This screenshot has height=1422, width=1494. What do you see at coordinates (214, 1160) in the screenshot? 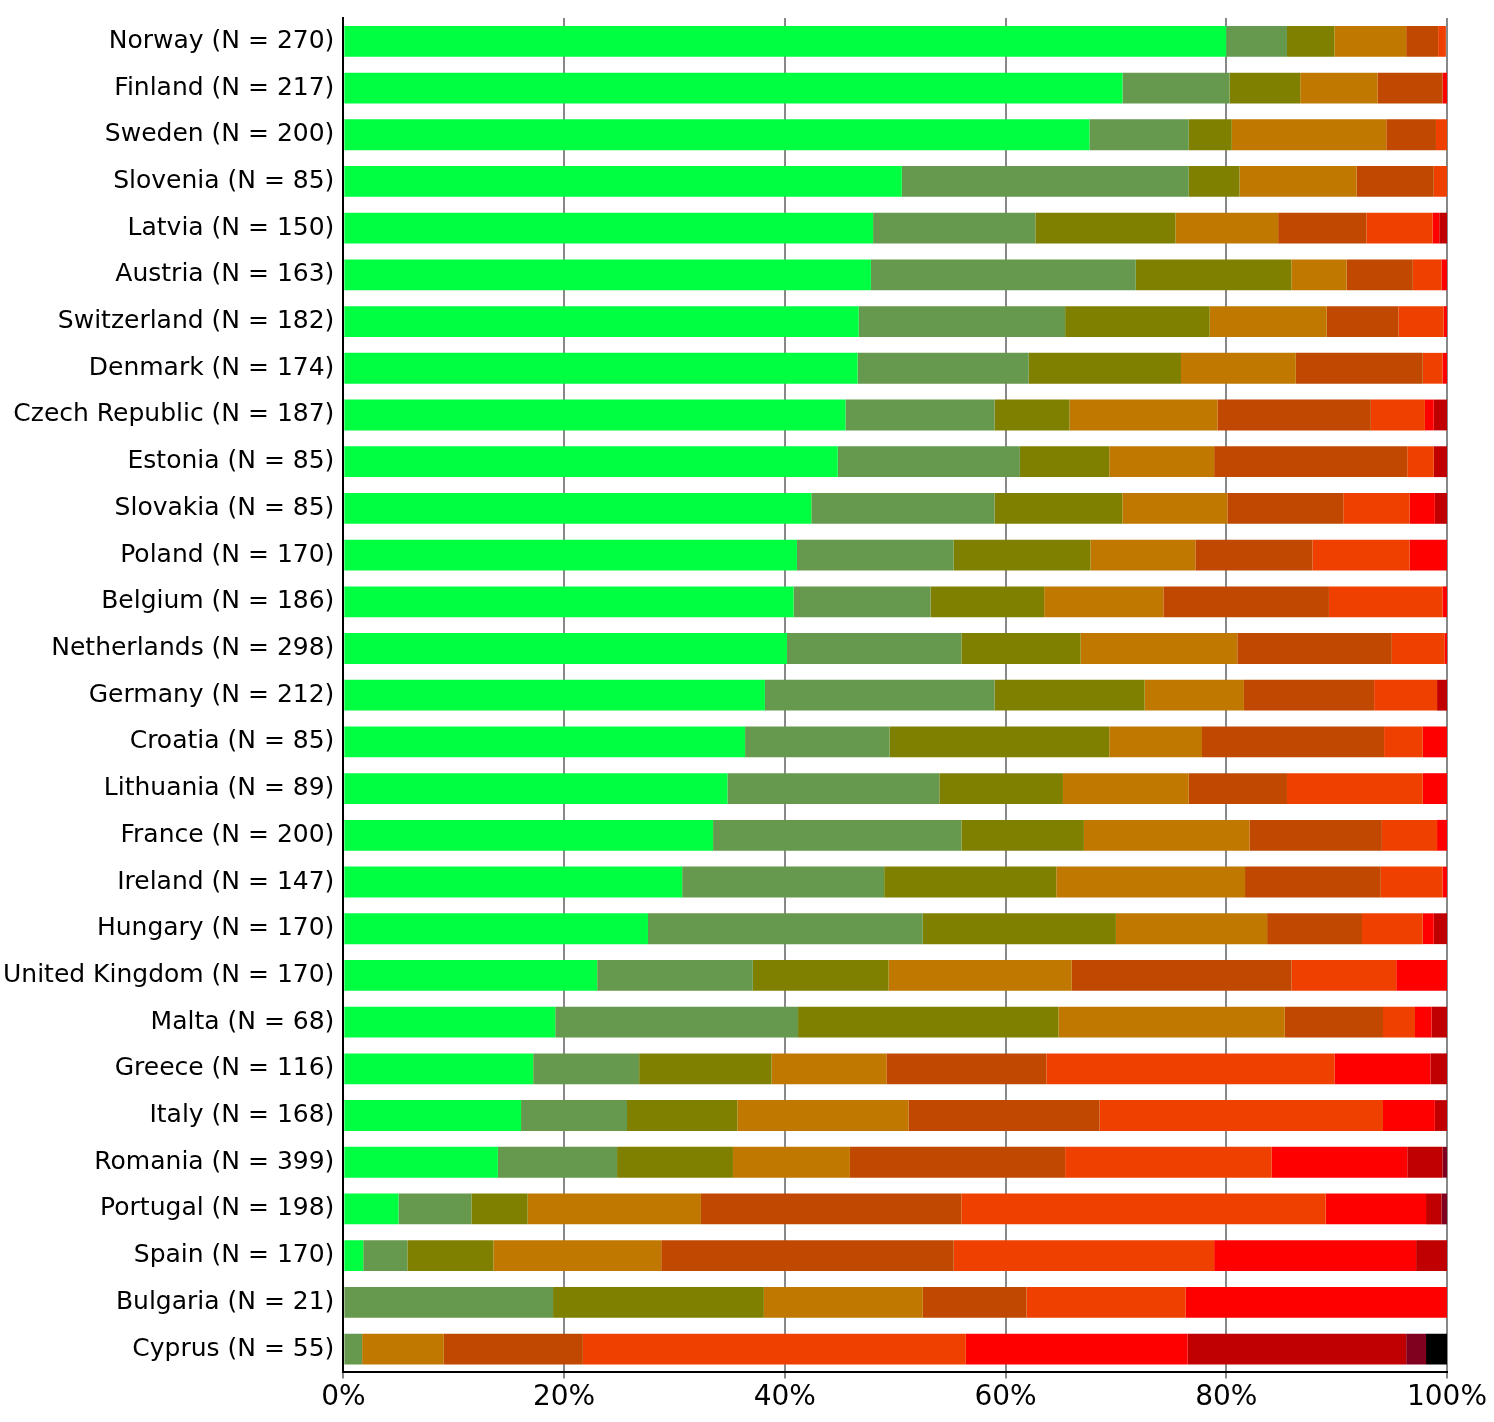
I see `y-tick-label: Romania (N = 399)` at bounding box center [214, 1160].